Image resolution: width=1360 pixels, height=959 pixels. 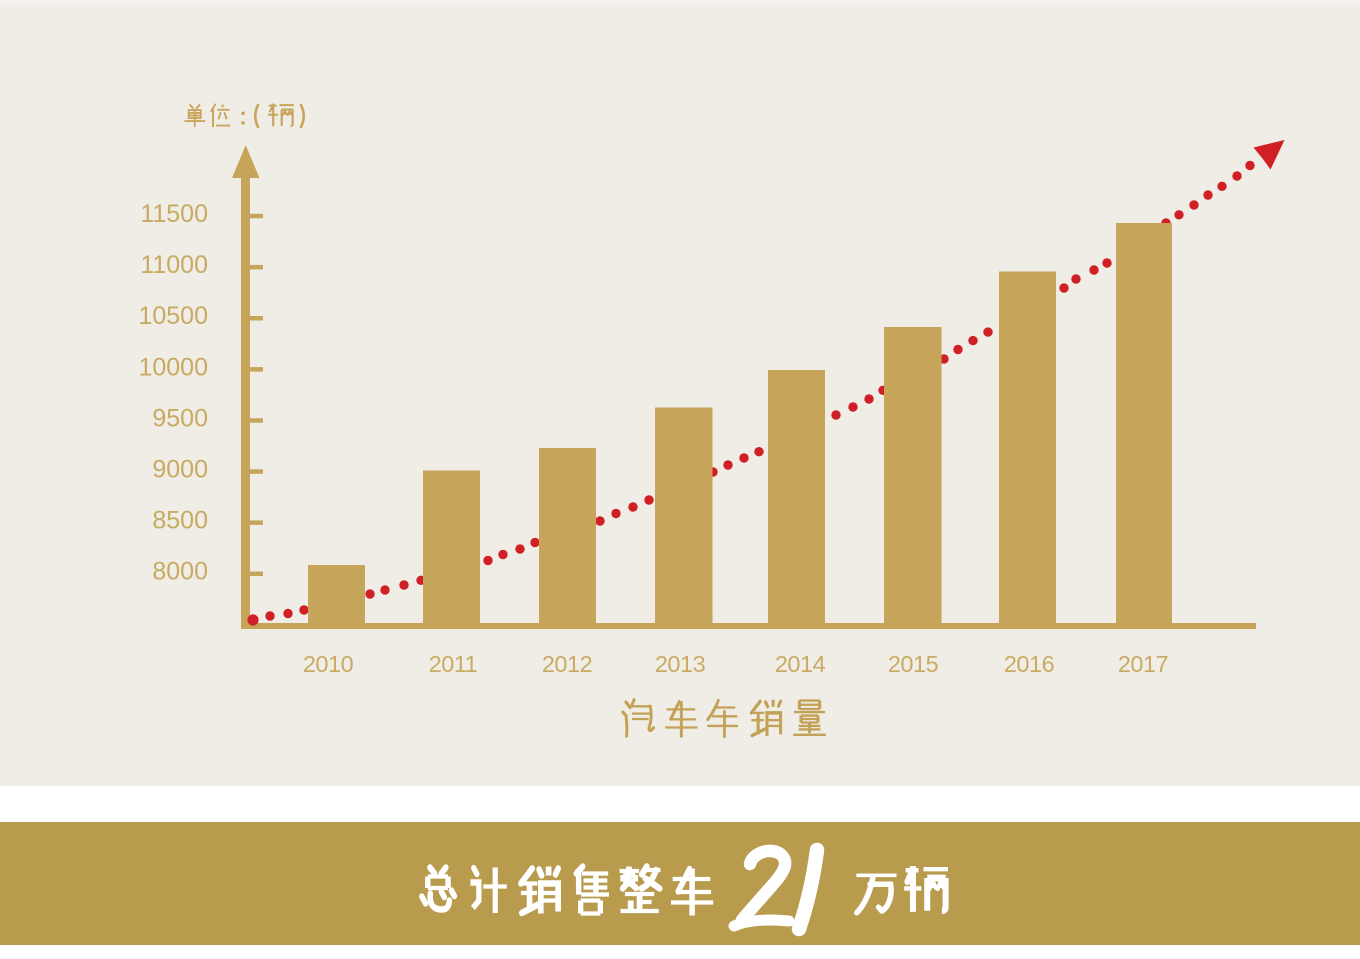 I want to click on svg-text: 9500, so click(x=180, y=418).